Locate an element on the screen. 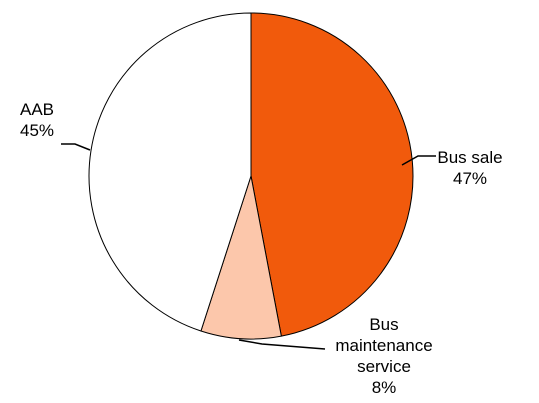  leader-line-bus-sale is located at coordinates (418, 160).